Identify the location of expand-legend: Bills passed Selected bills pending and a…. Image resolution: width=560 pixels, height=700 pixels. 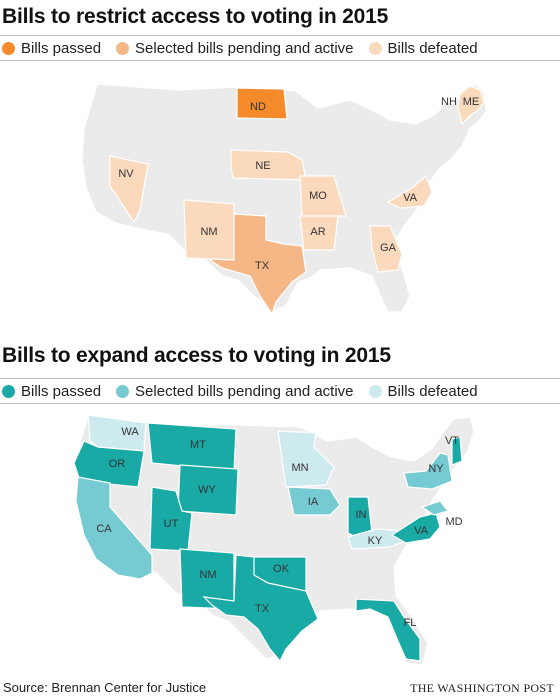
(280, 391).